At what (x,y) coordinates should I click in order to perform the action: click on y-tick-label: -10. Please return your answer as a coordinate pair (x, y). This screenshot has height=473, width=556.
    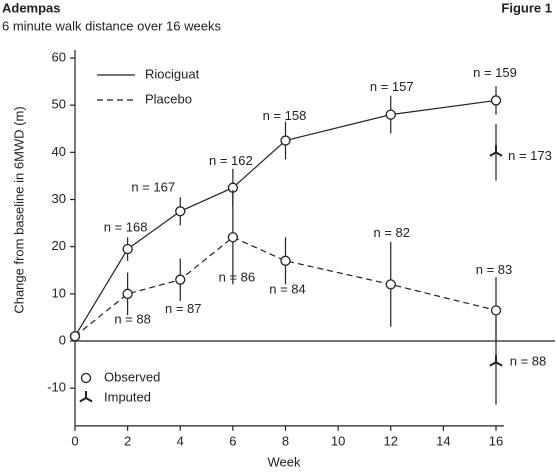
    Looking at the image, I should click on (56, 387).